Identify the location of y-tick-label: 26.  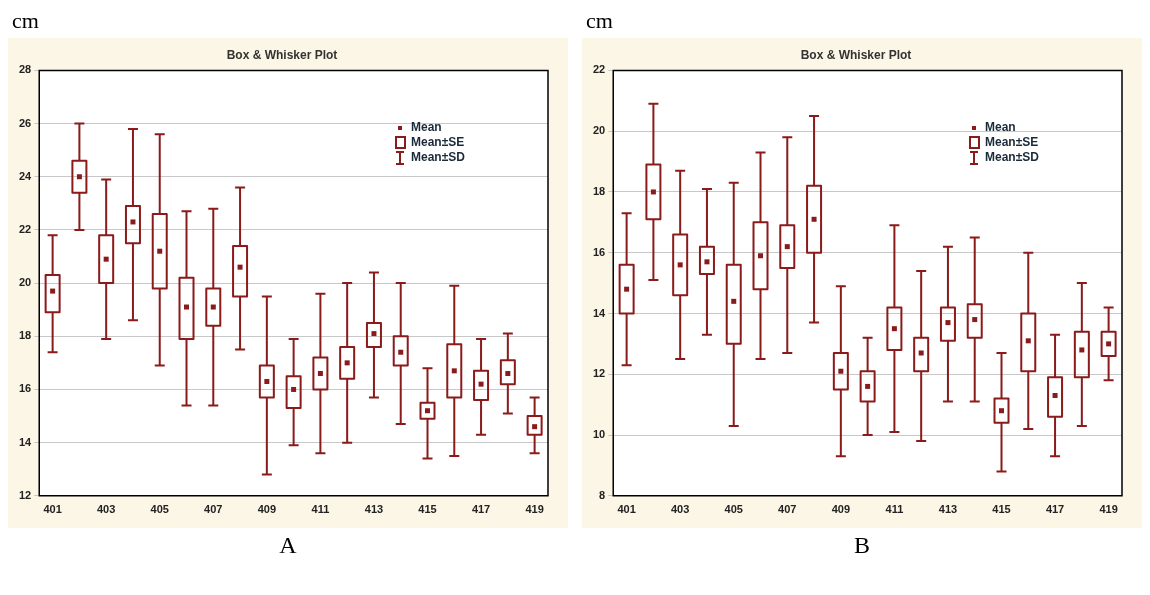
(25, 122).